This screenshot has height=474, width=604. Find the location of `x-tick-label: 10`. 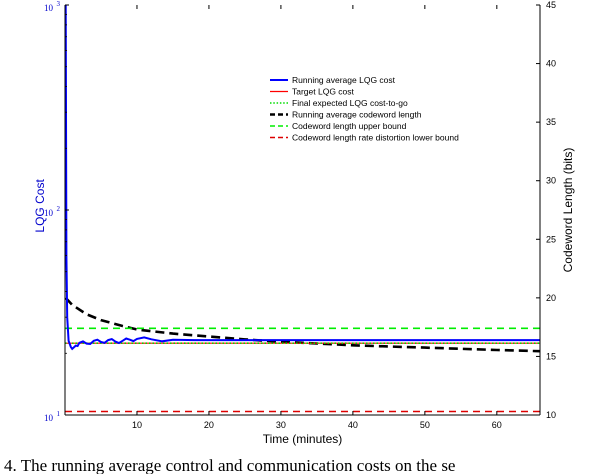

x-tick-label: 10 is located at coordinates (137, 425).